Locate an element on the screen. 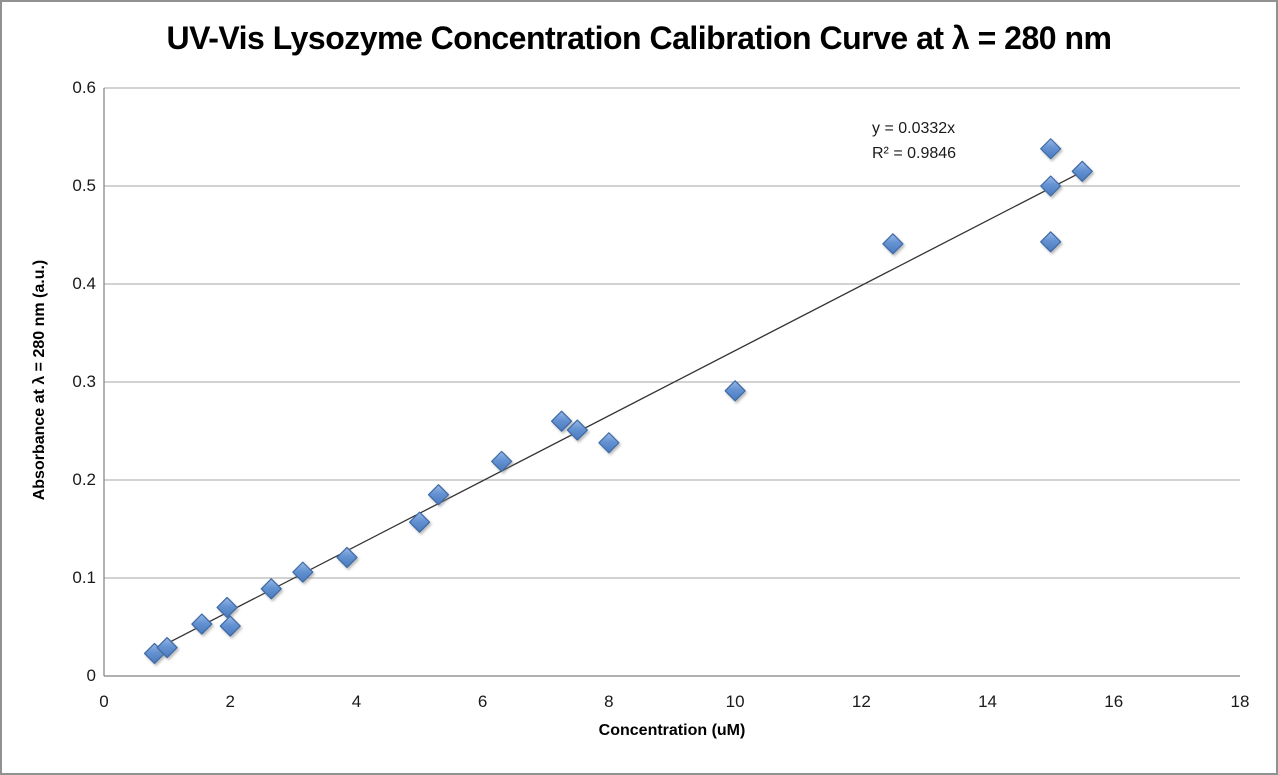  x-tick-label: 8 is located at coordinates (609, 701).